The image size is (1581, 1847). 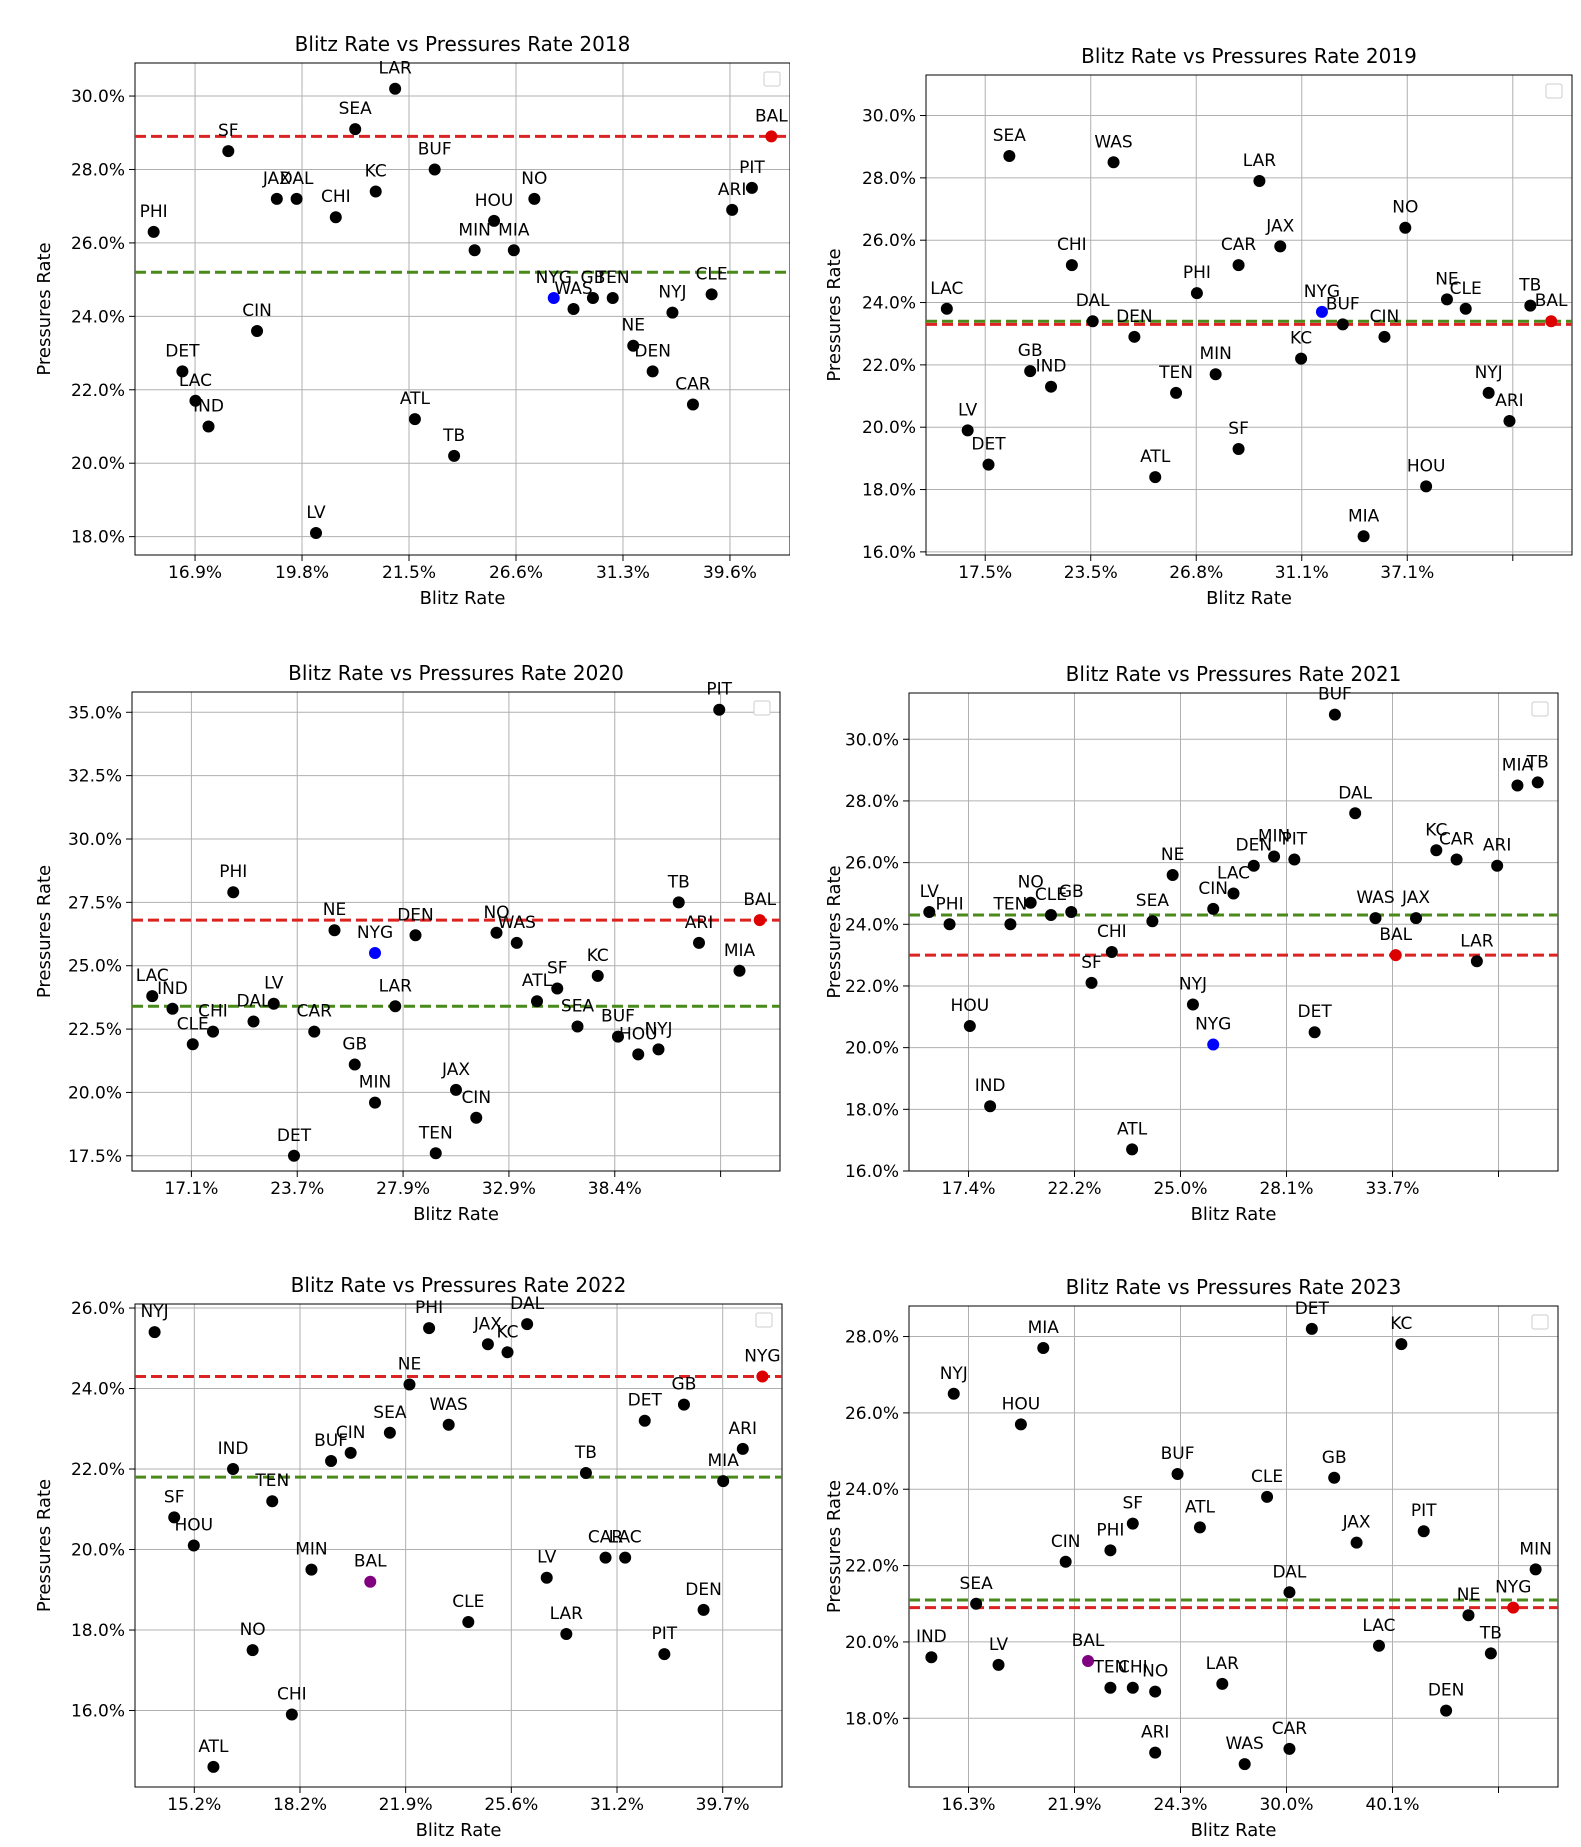 I want to click on chart-title: Blitz Rate vs Pressures Rate 2020, so click(x=456, y=673).